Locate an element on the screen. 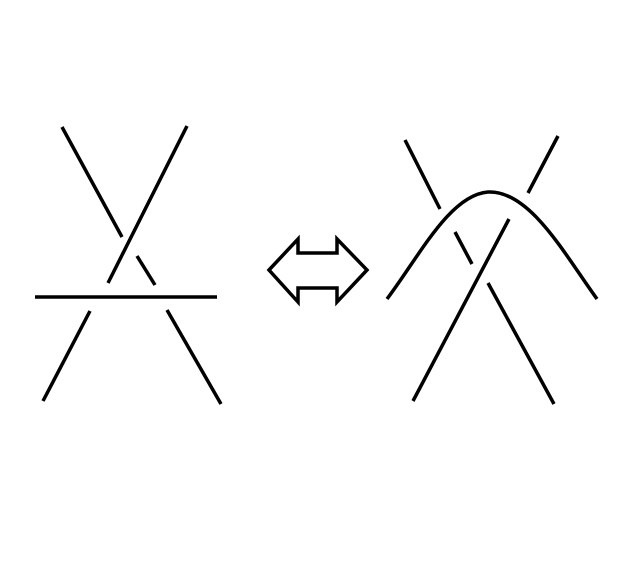 Image resolution: width=620 pixels, height=584 pixels. left-strand-descending-middle is located at coordinates (146, 270).